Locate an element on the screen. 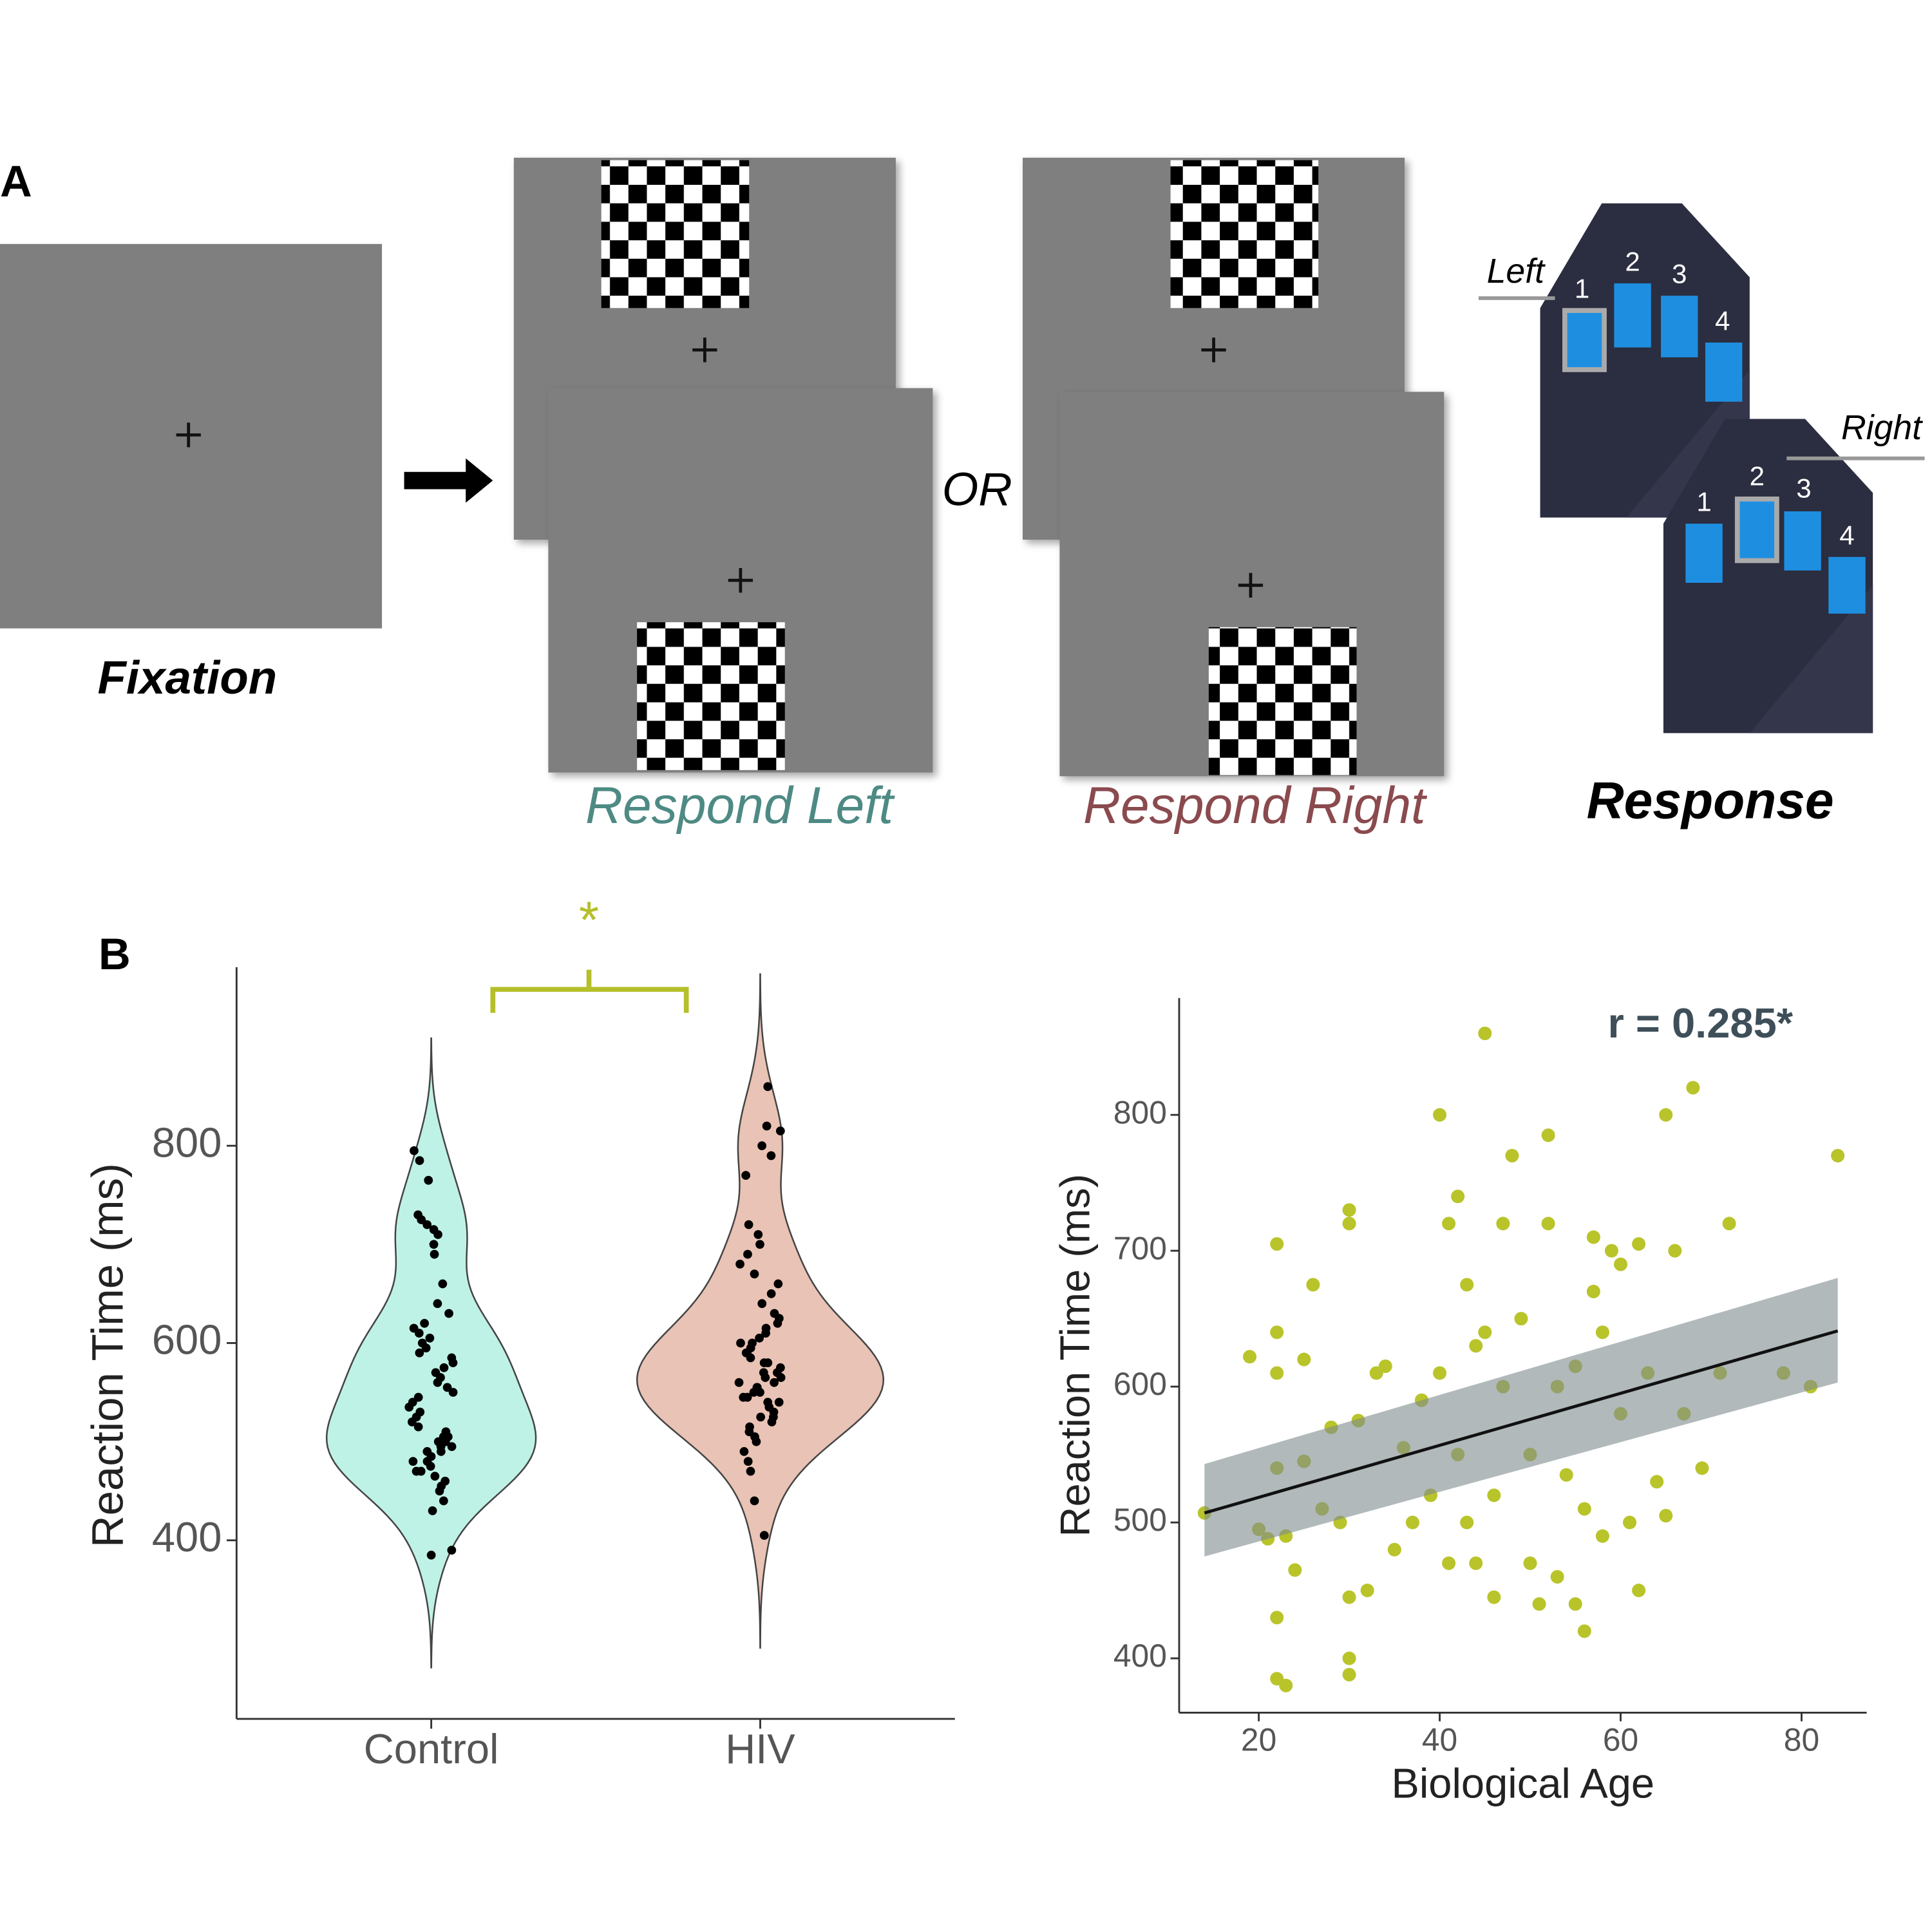 This screenshot has width=1932, height=1932. confidence-band is located at coordinates (1521, 1417).